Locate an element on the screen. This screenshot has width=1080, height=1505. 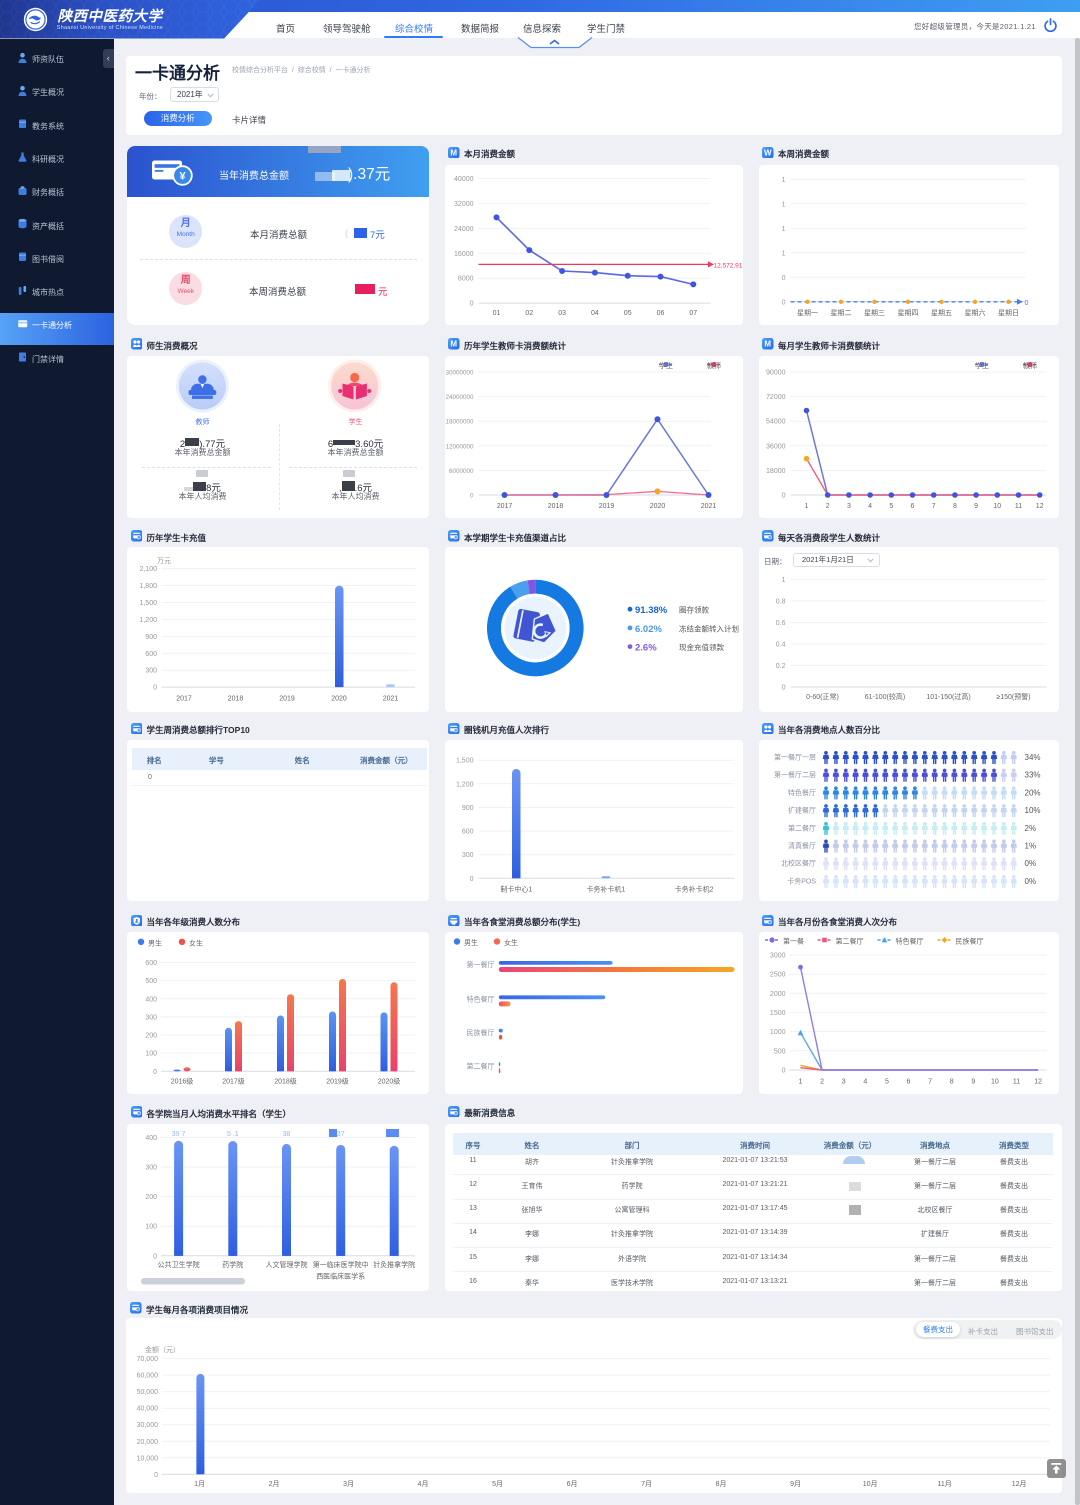
svg-text: 第一临床医学院中 is located at coordinates (341, 1264).